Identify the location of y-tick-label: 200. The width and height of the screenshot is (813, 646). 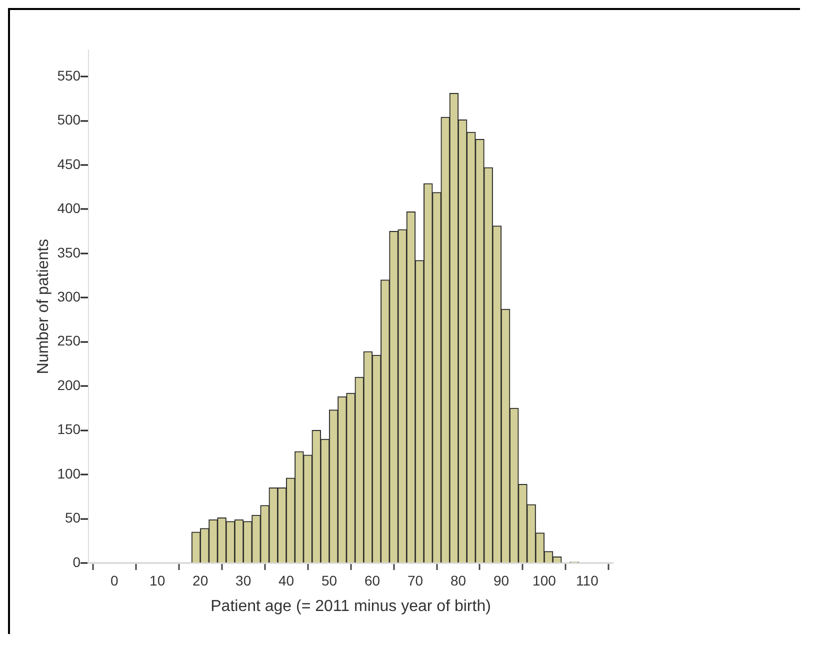
(69, 384).